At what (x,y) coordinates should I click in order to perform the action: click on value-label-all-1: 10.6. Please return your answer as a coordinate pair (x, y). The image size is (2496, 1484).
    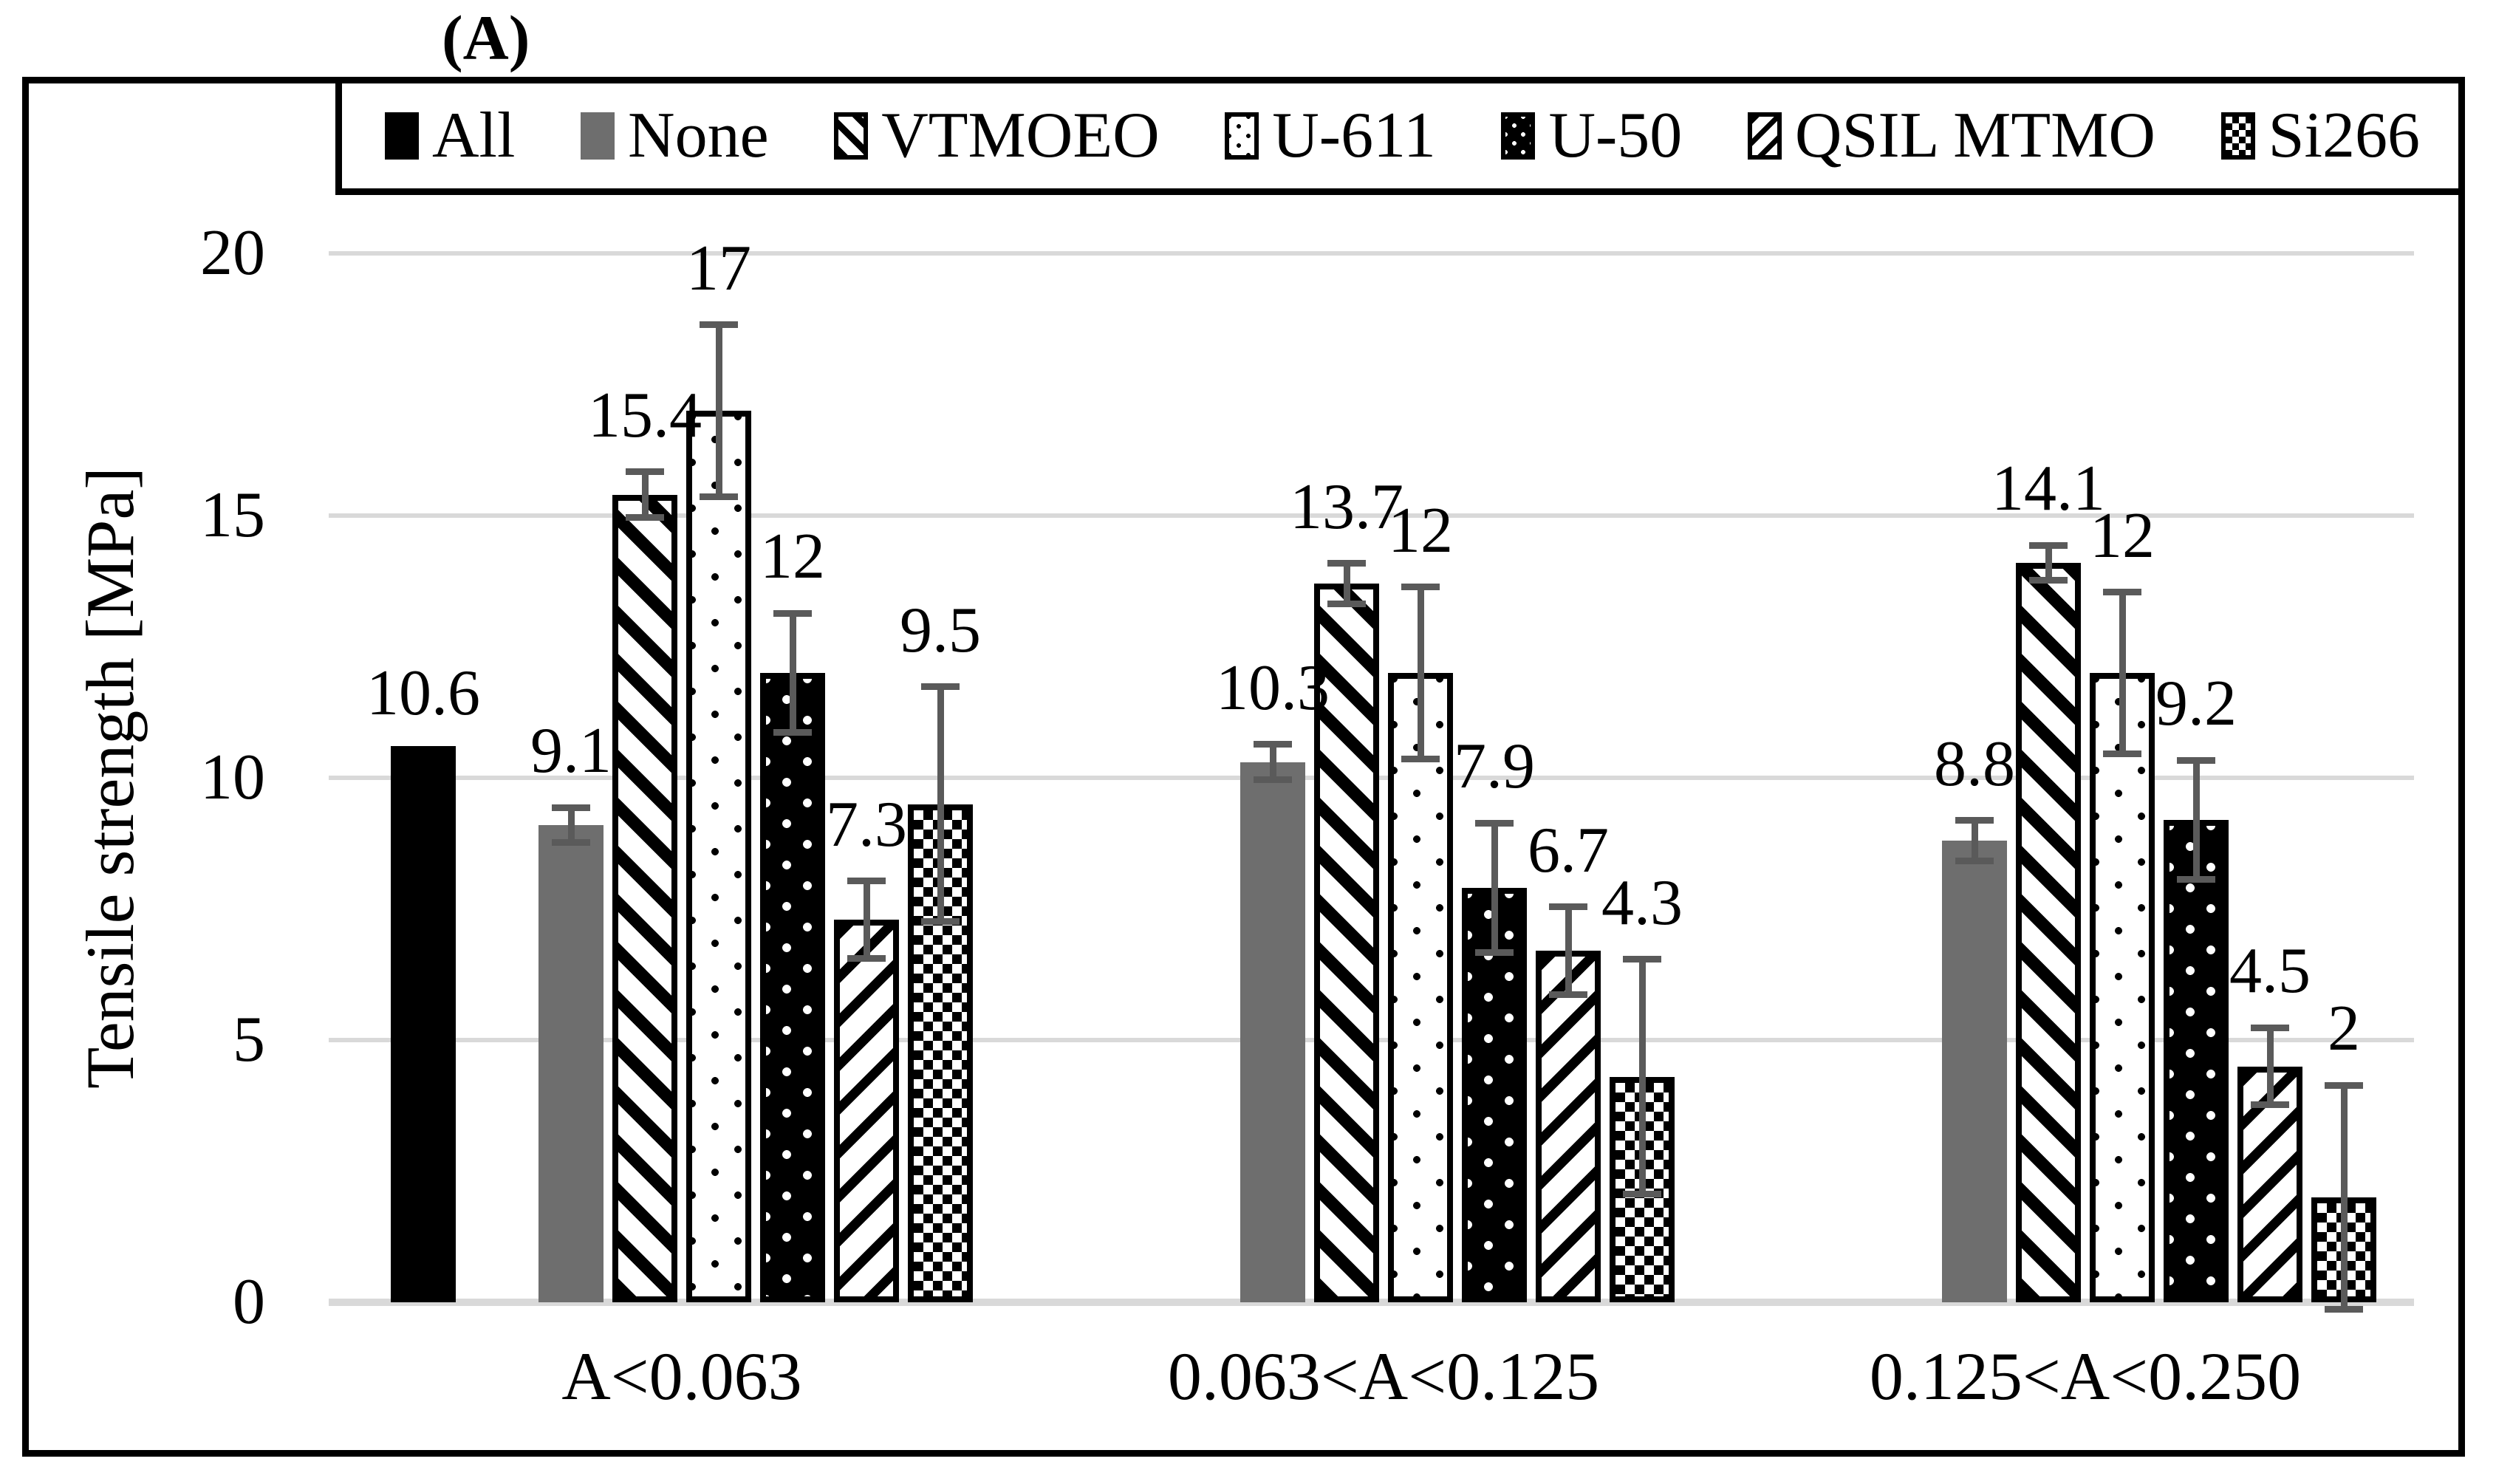
    Looking at the image, I should click on (423, 693).